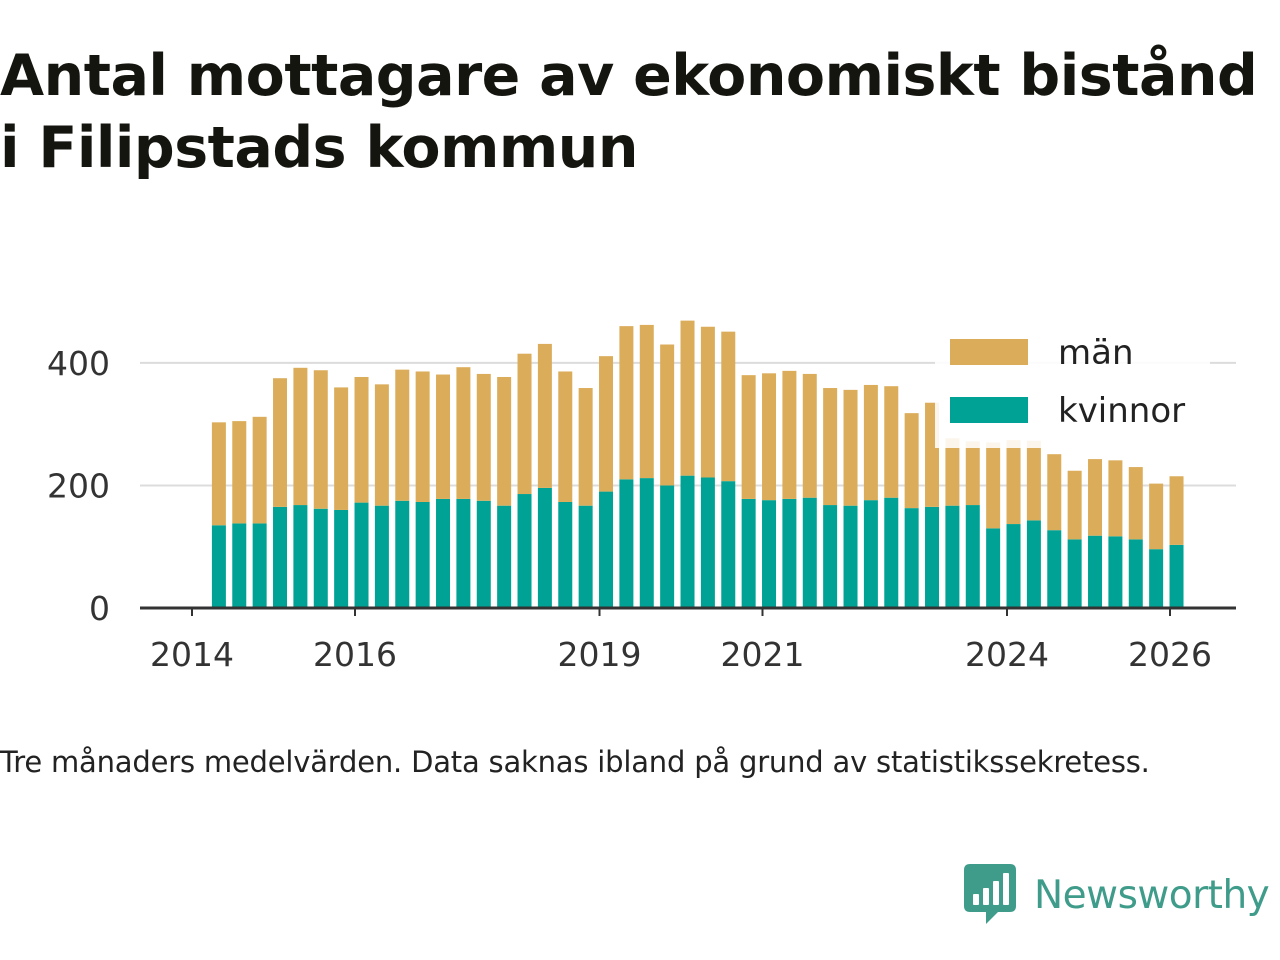  I want to click on x-axis-ticks: 2014 2016 2019 2021 2024 2026, so click(681, 641).